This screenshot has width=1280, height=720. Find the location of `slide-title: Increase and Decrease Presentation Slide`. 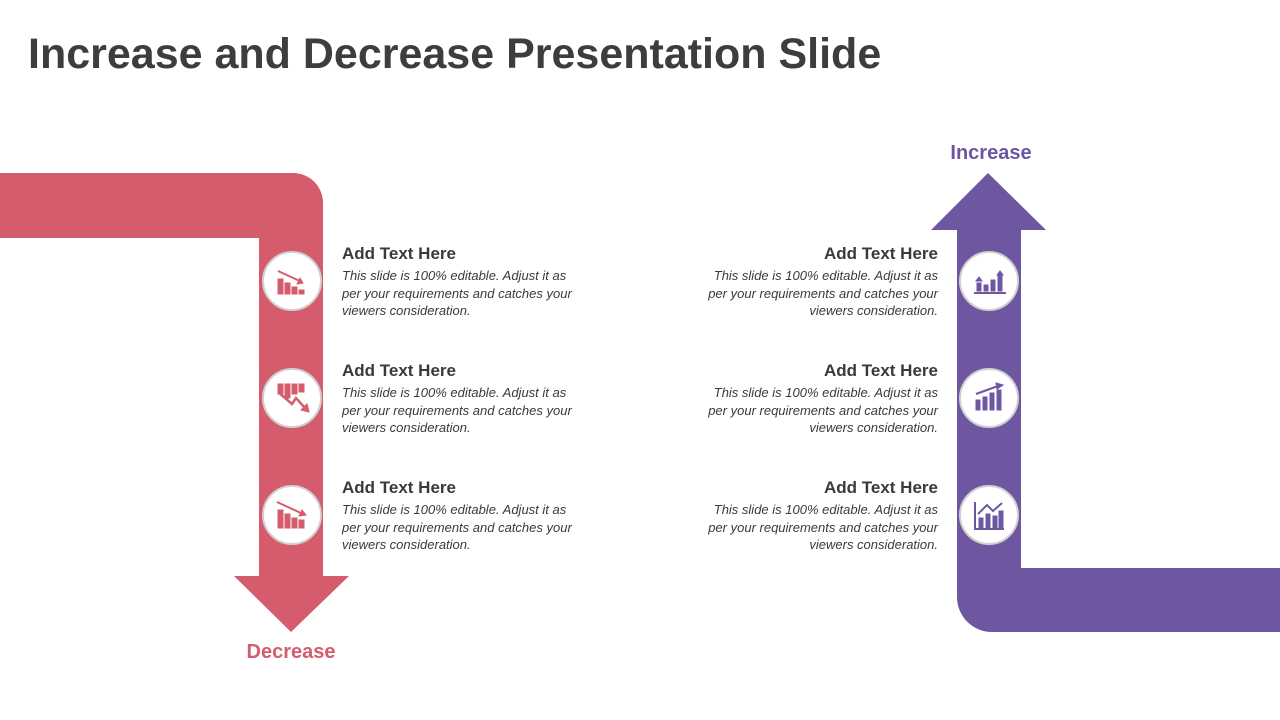

slide-title: Increase and Decrease Presentation Slide is located at coordinates (455, 54).